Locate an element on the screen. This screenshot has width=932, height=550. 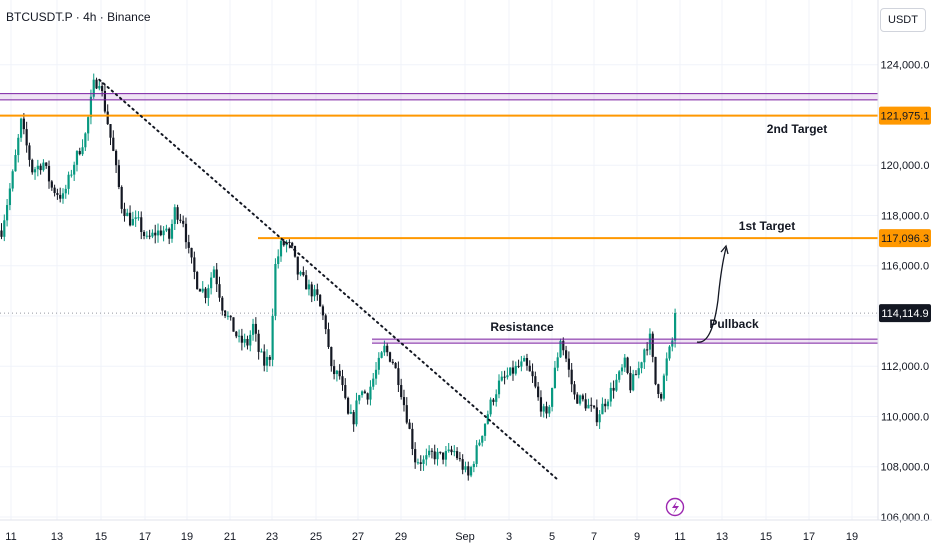
level-price-label: 117,096.3 is located at coordinates (905, 239).